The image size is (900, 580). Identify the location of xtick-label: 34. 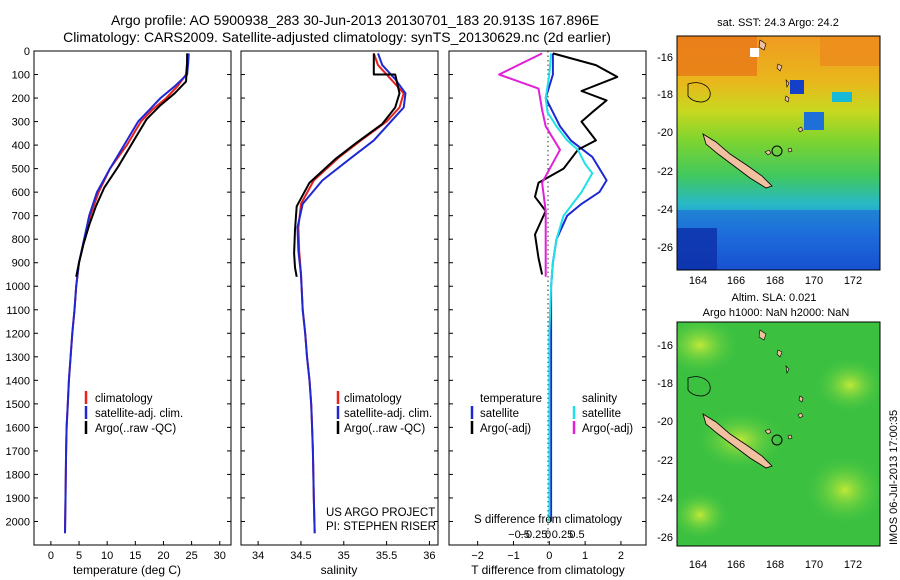
(258, 556).